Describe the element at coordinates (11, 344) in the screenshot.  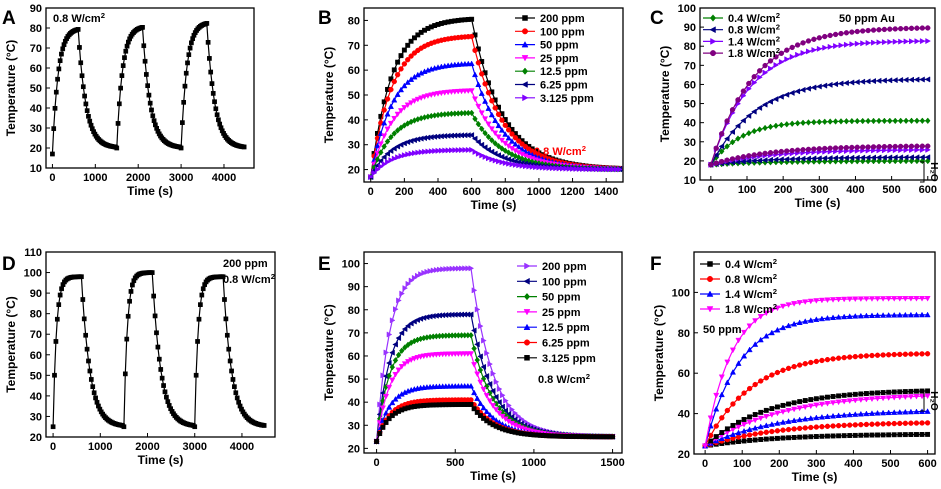
I see `y-axis-label: Temperature (°C)` at that location.